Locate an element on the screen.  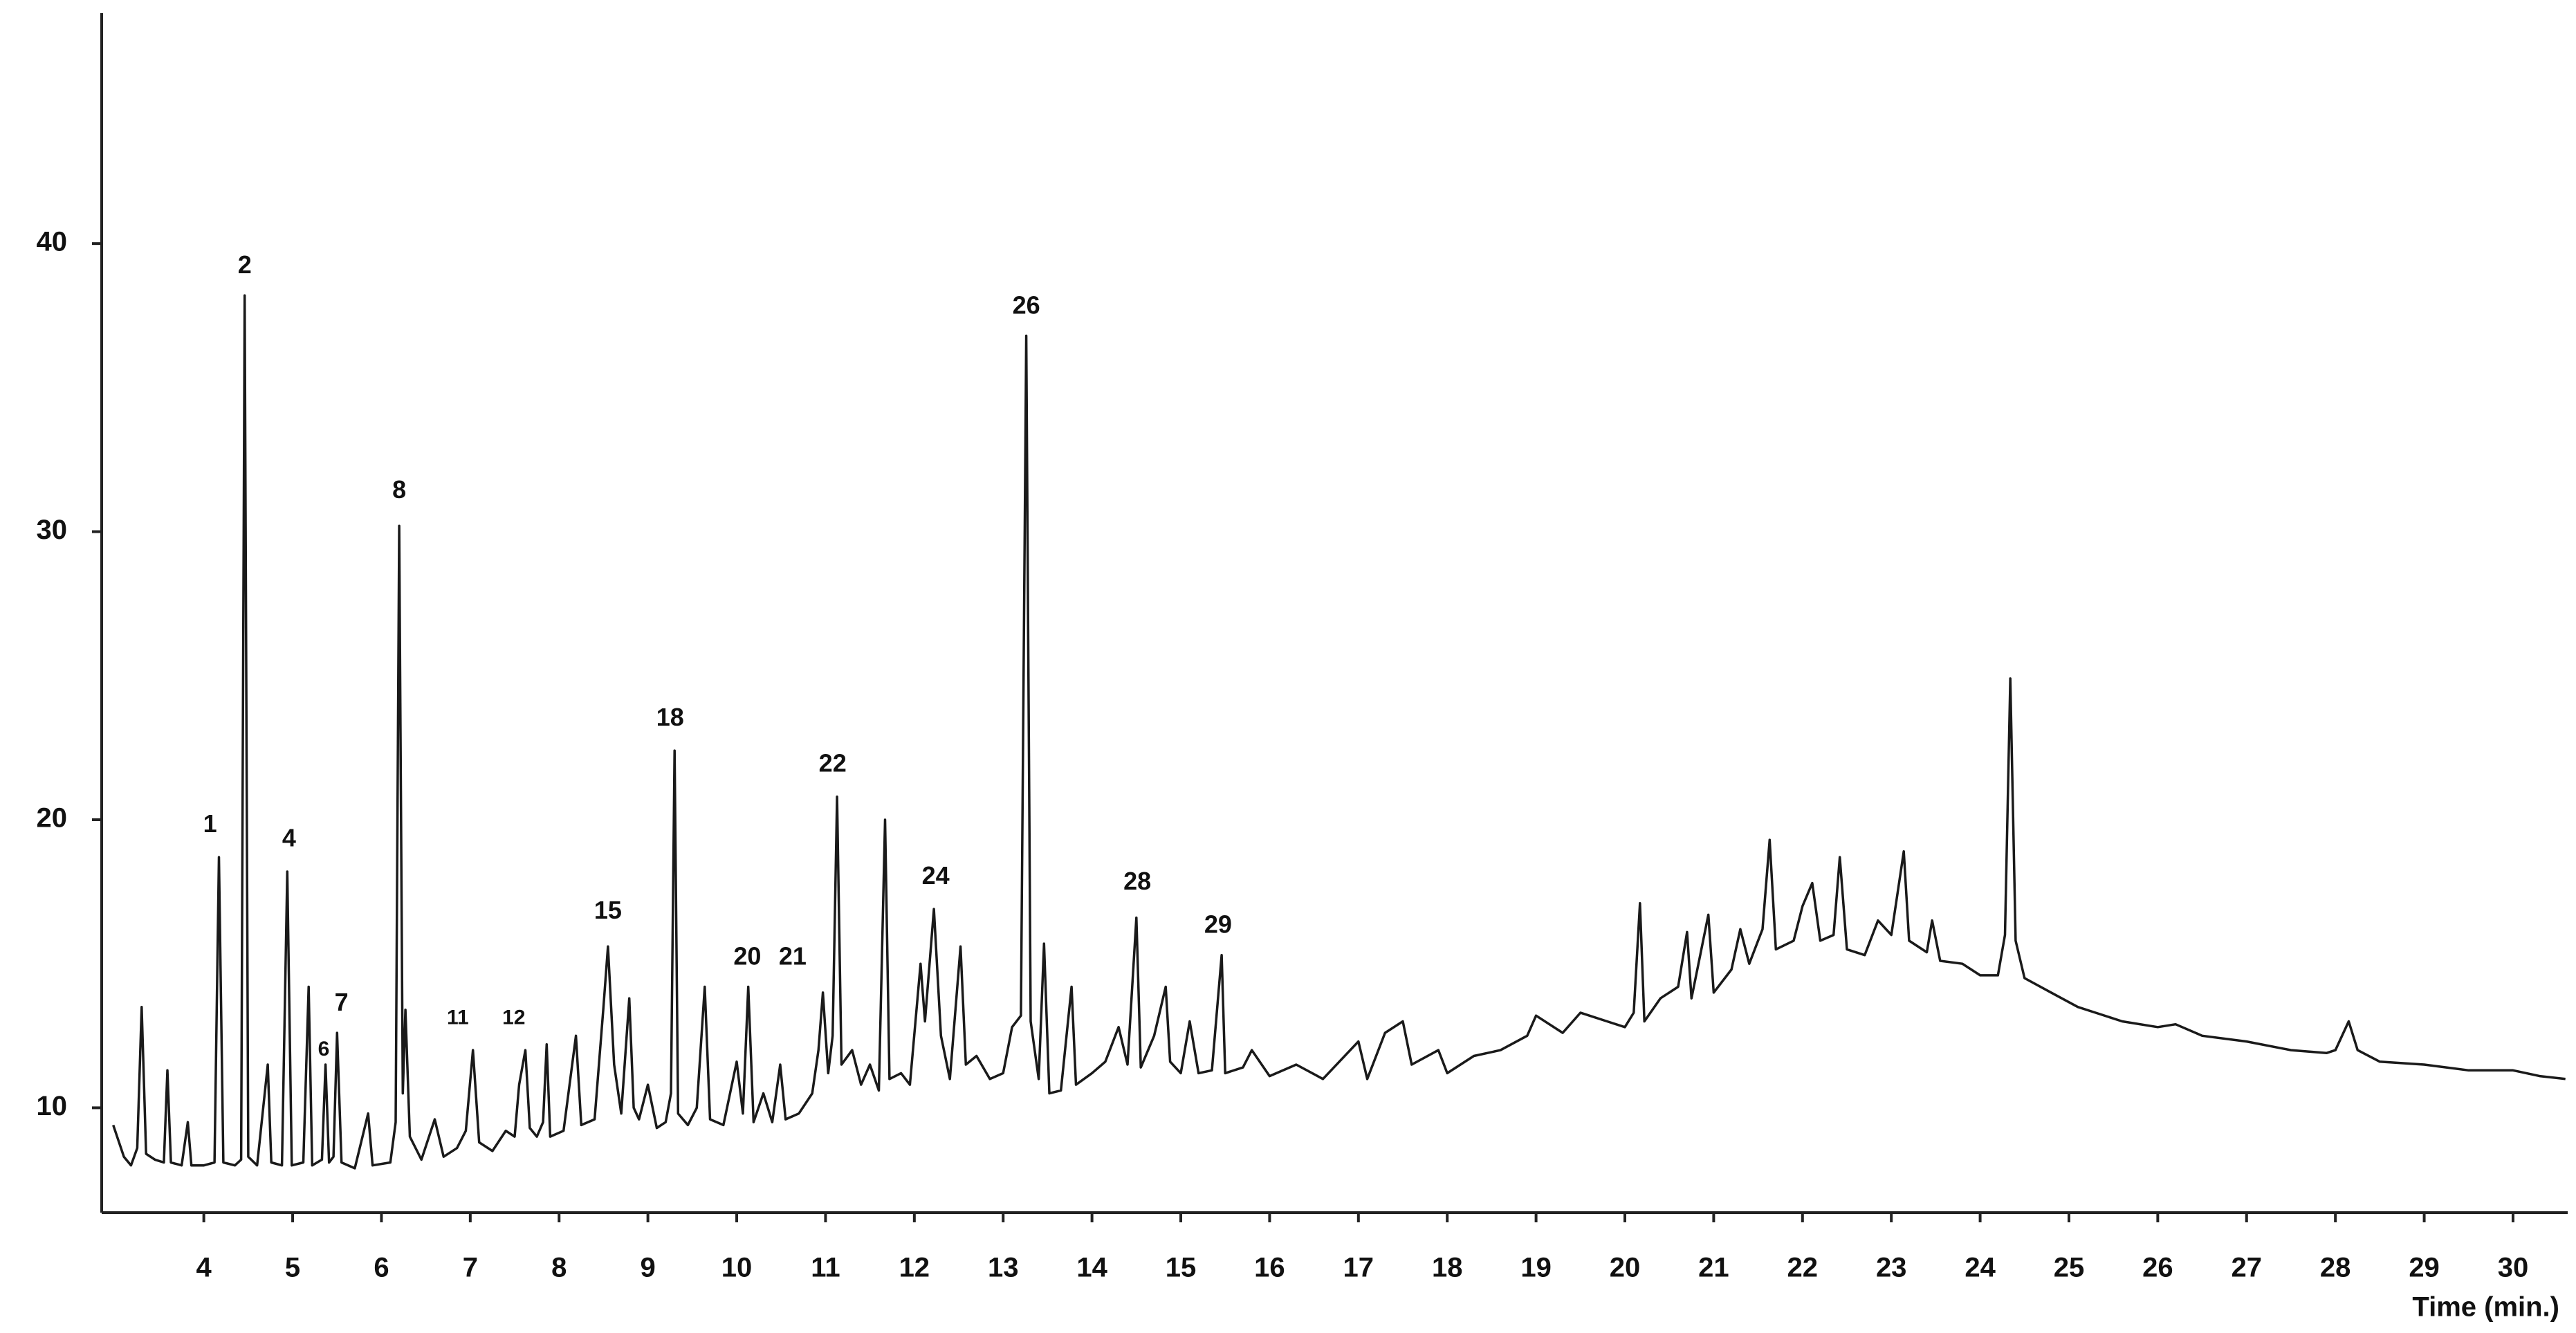
x-tick-label: 27 is located at coordinates (2247, 1268).